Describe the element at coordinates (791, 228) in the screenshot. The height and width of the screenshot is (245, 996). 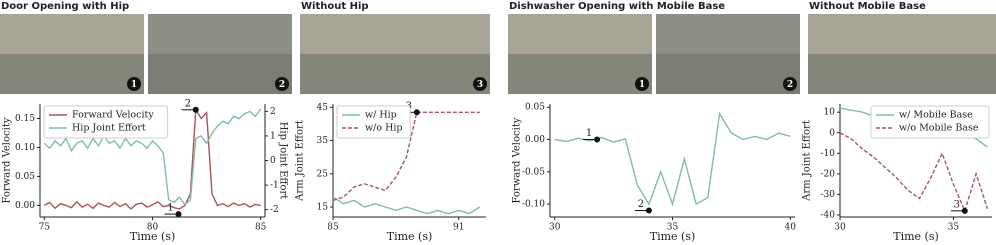
I see `x-tick-label: 40` at that location.